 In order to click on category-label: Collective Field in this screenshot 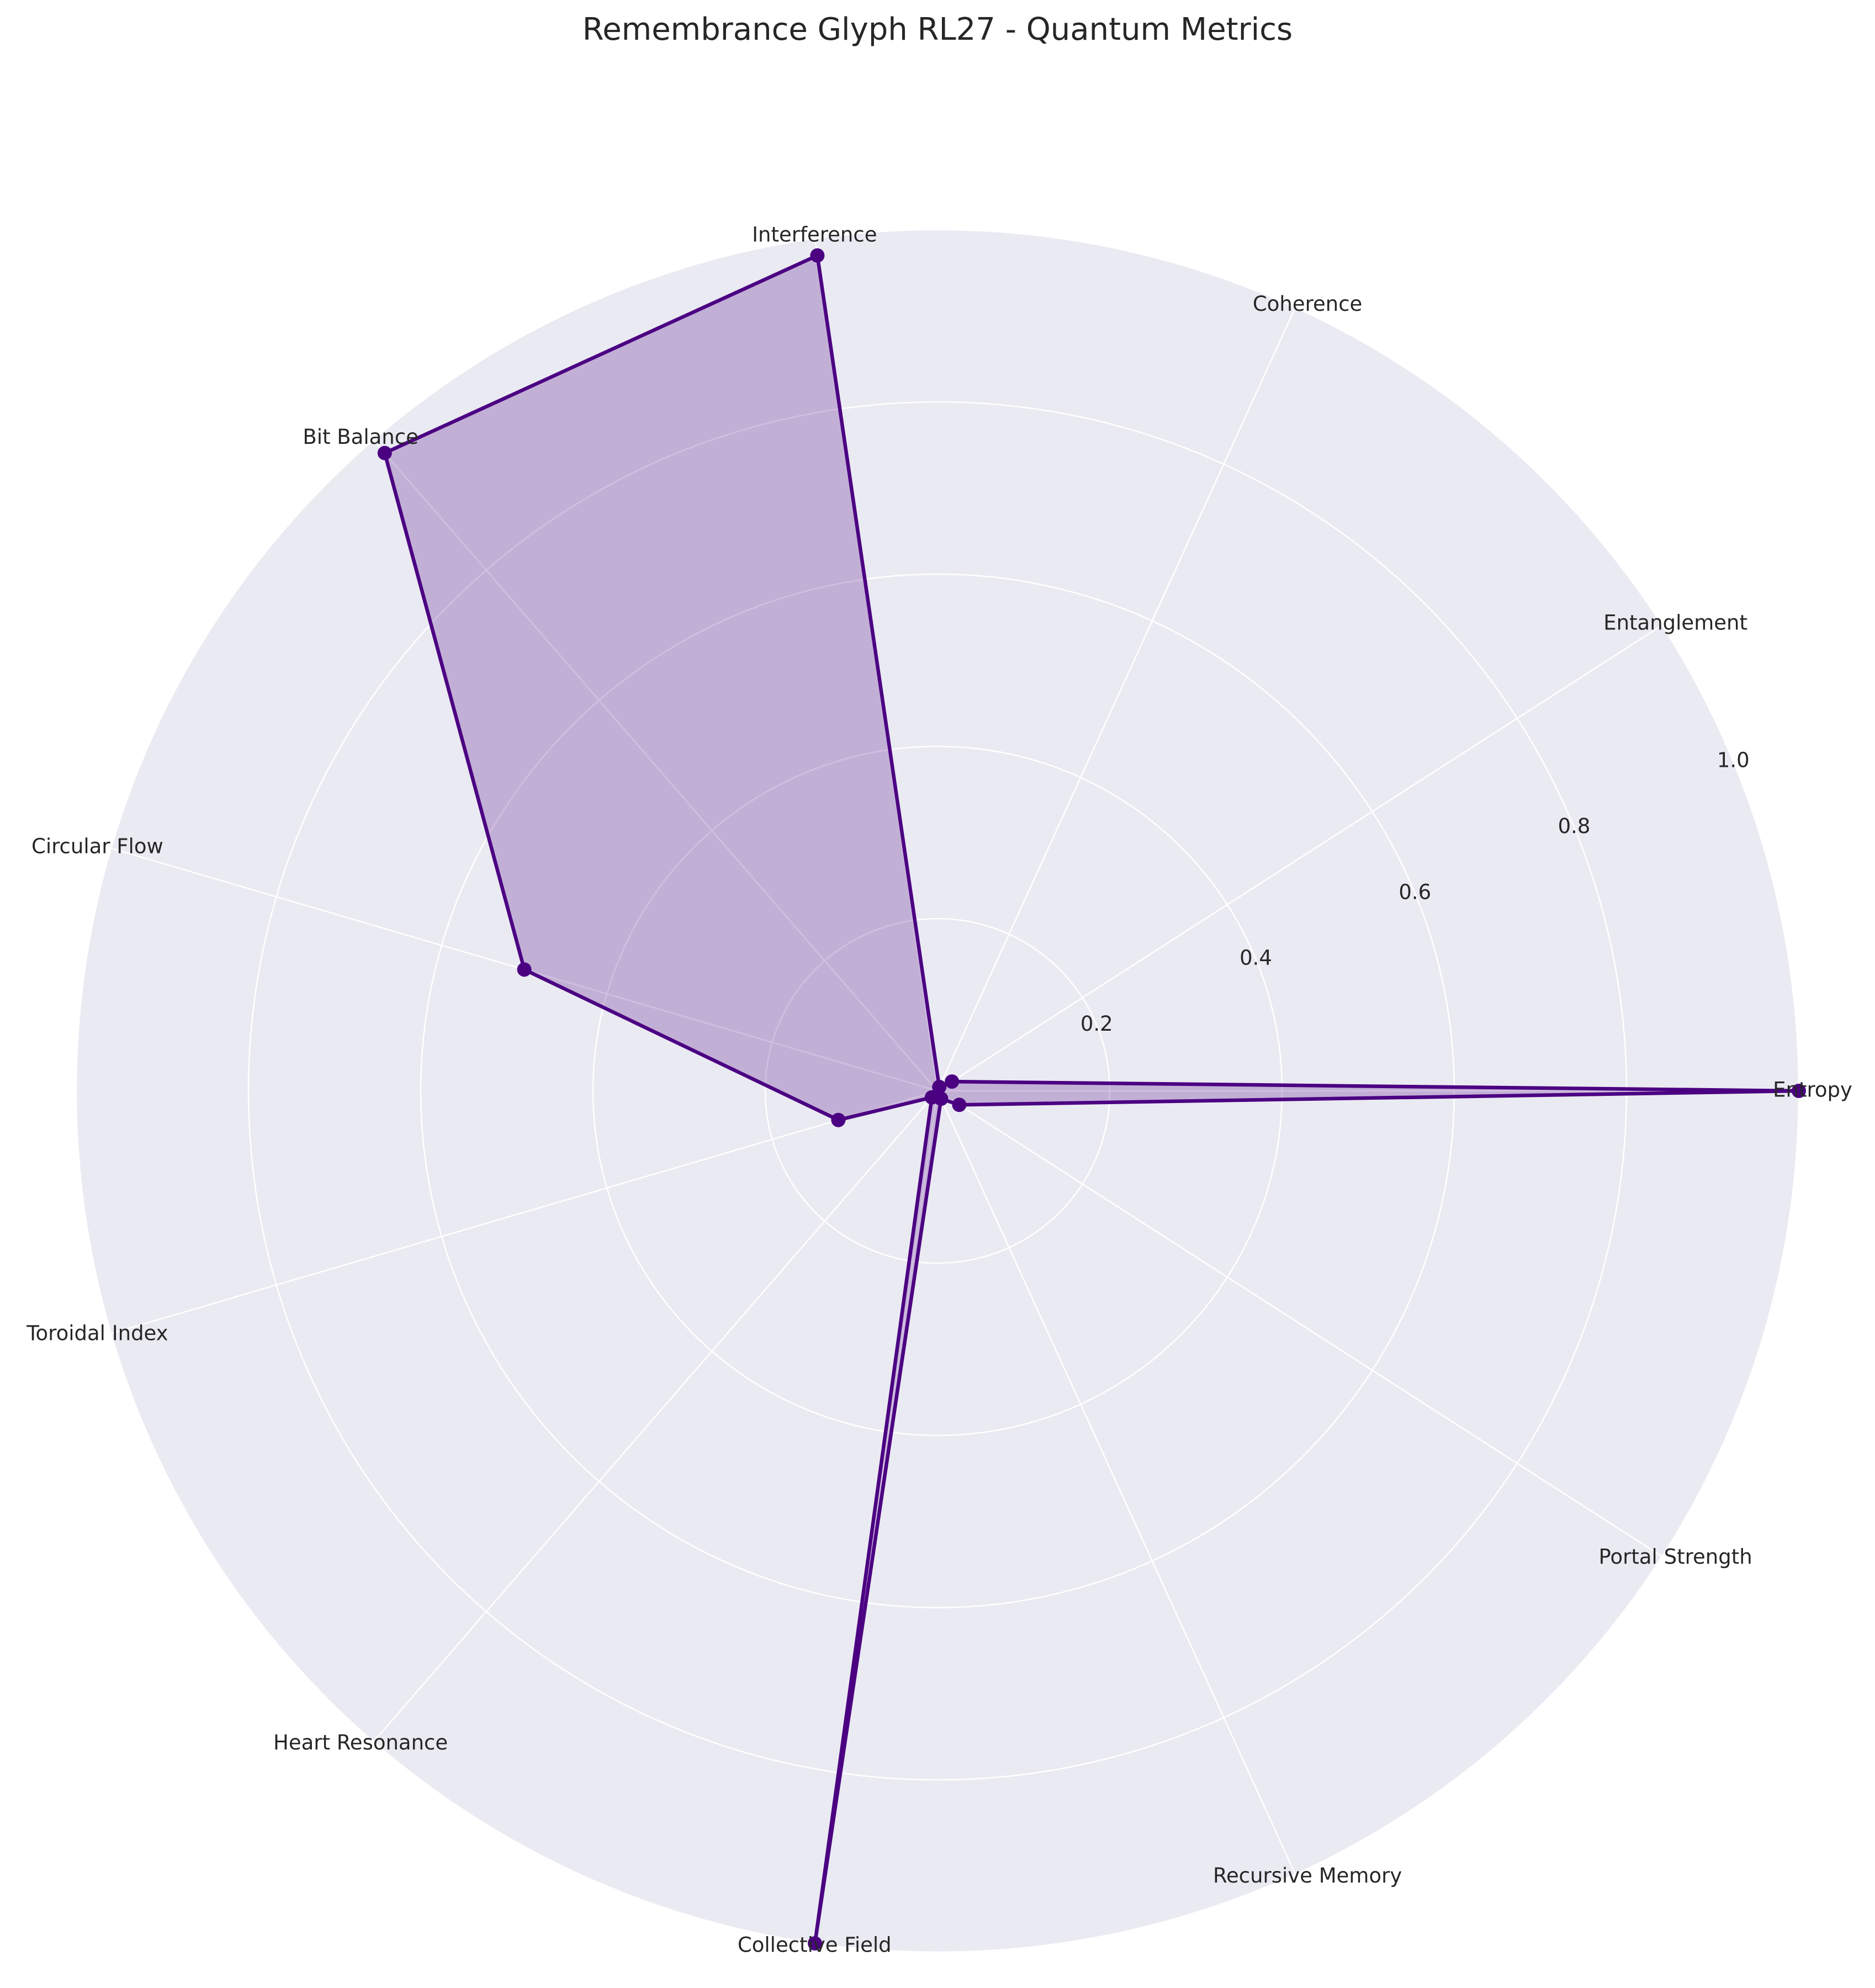, I will do `click(815, 1945)`.